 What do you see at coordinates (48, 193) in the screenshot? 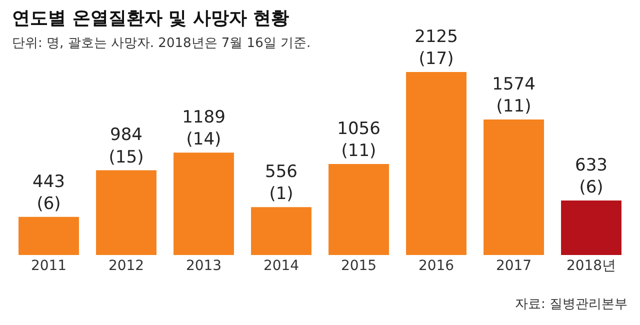
I see `data-label: 443 (6)` at bounding box center [48, 193].